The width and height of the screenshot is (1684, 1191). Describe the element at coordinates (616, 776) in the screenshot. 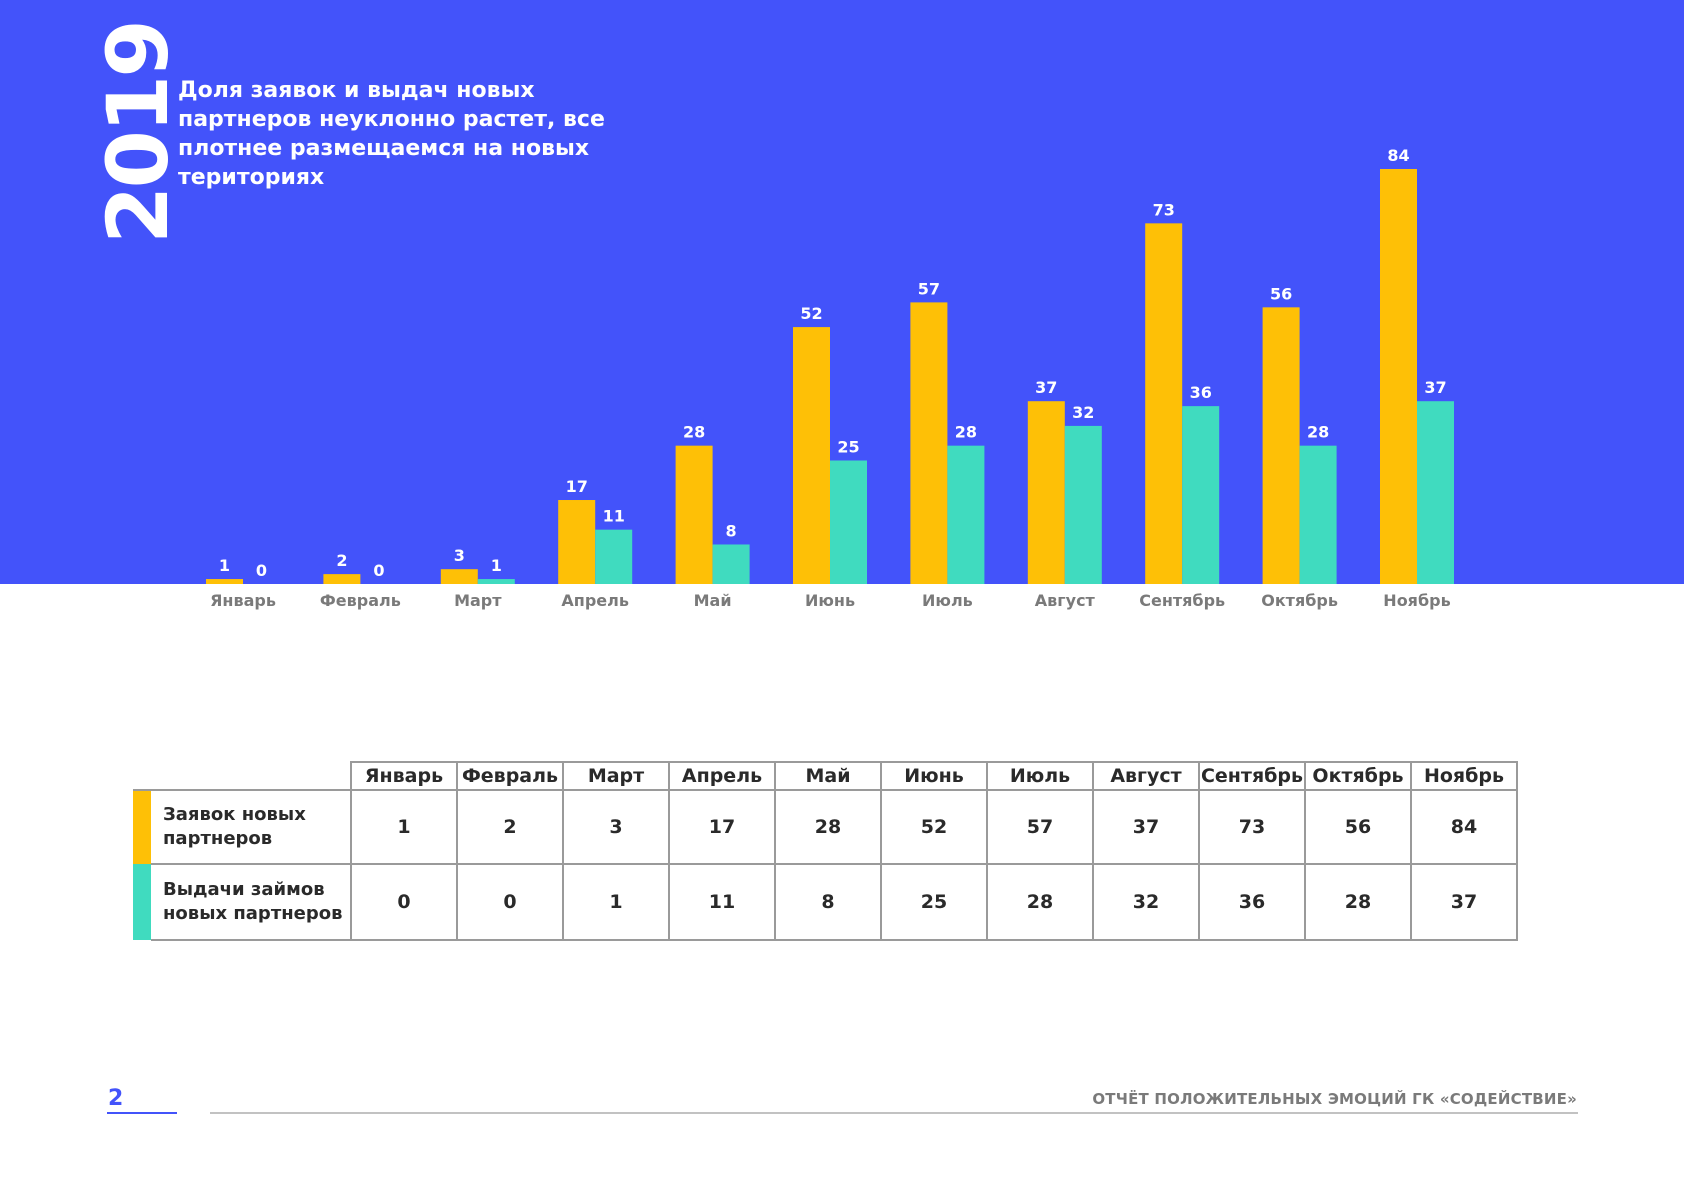

I see `table-header-cell: Март` at that location.